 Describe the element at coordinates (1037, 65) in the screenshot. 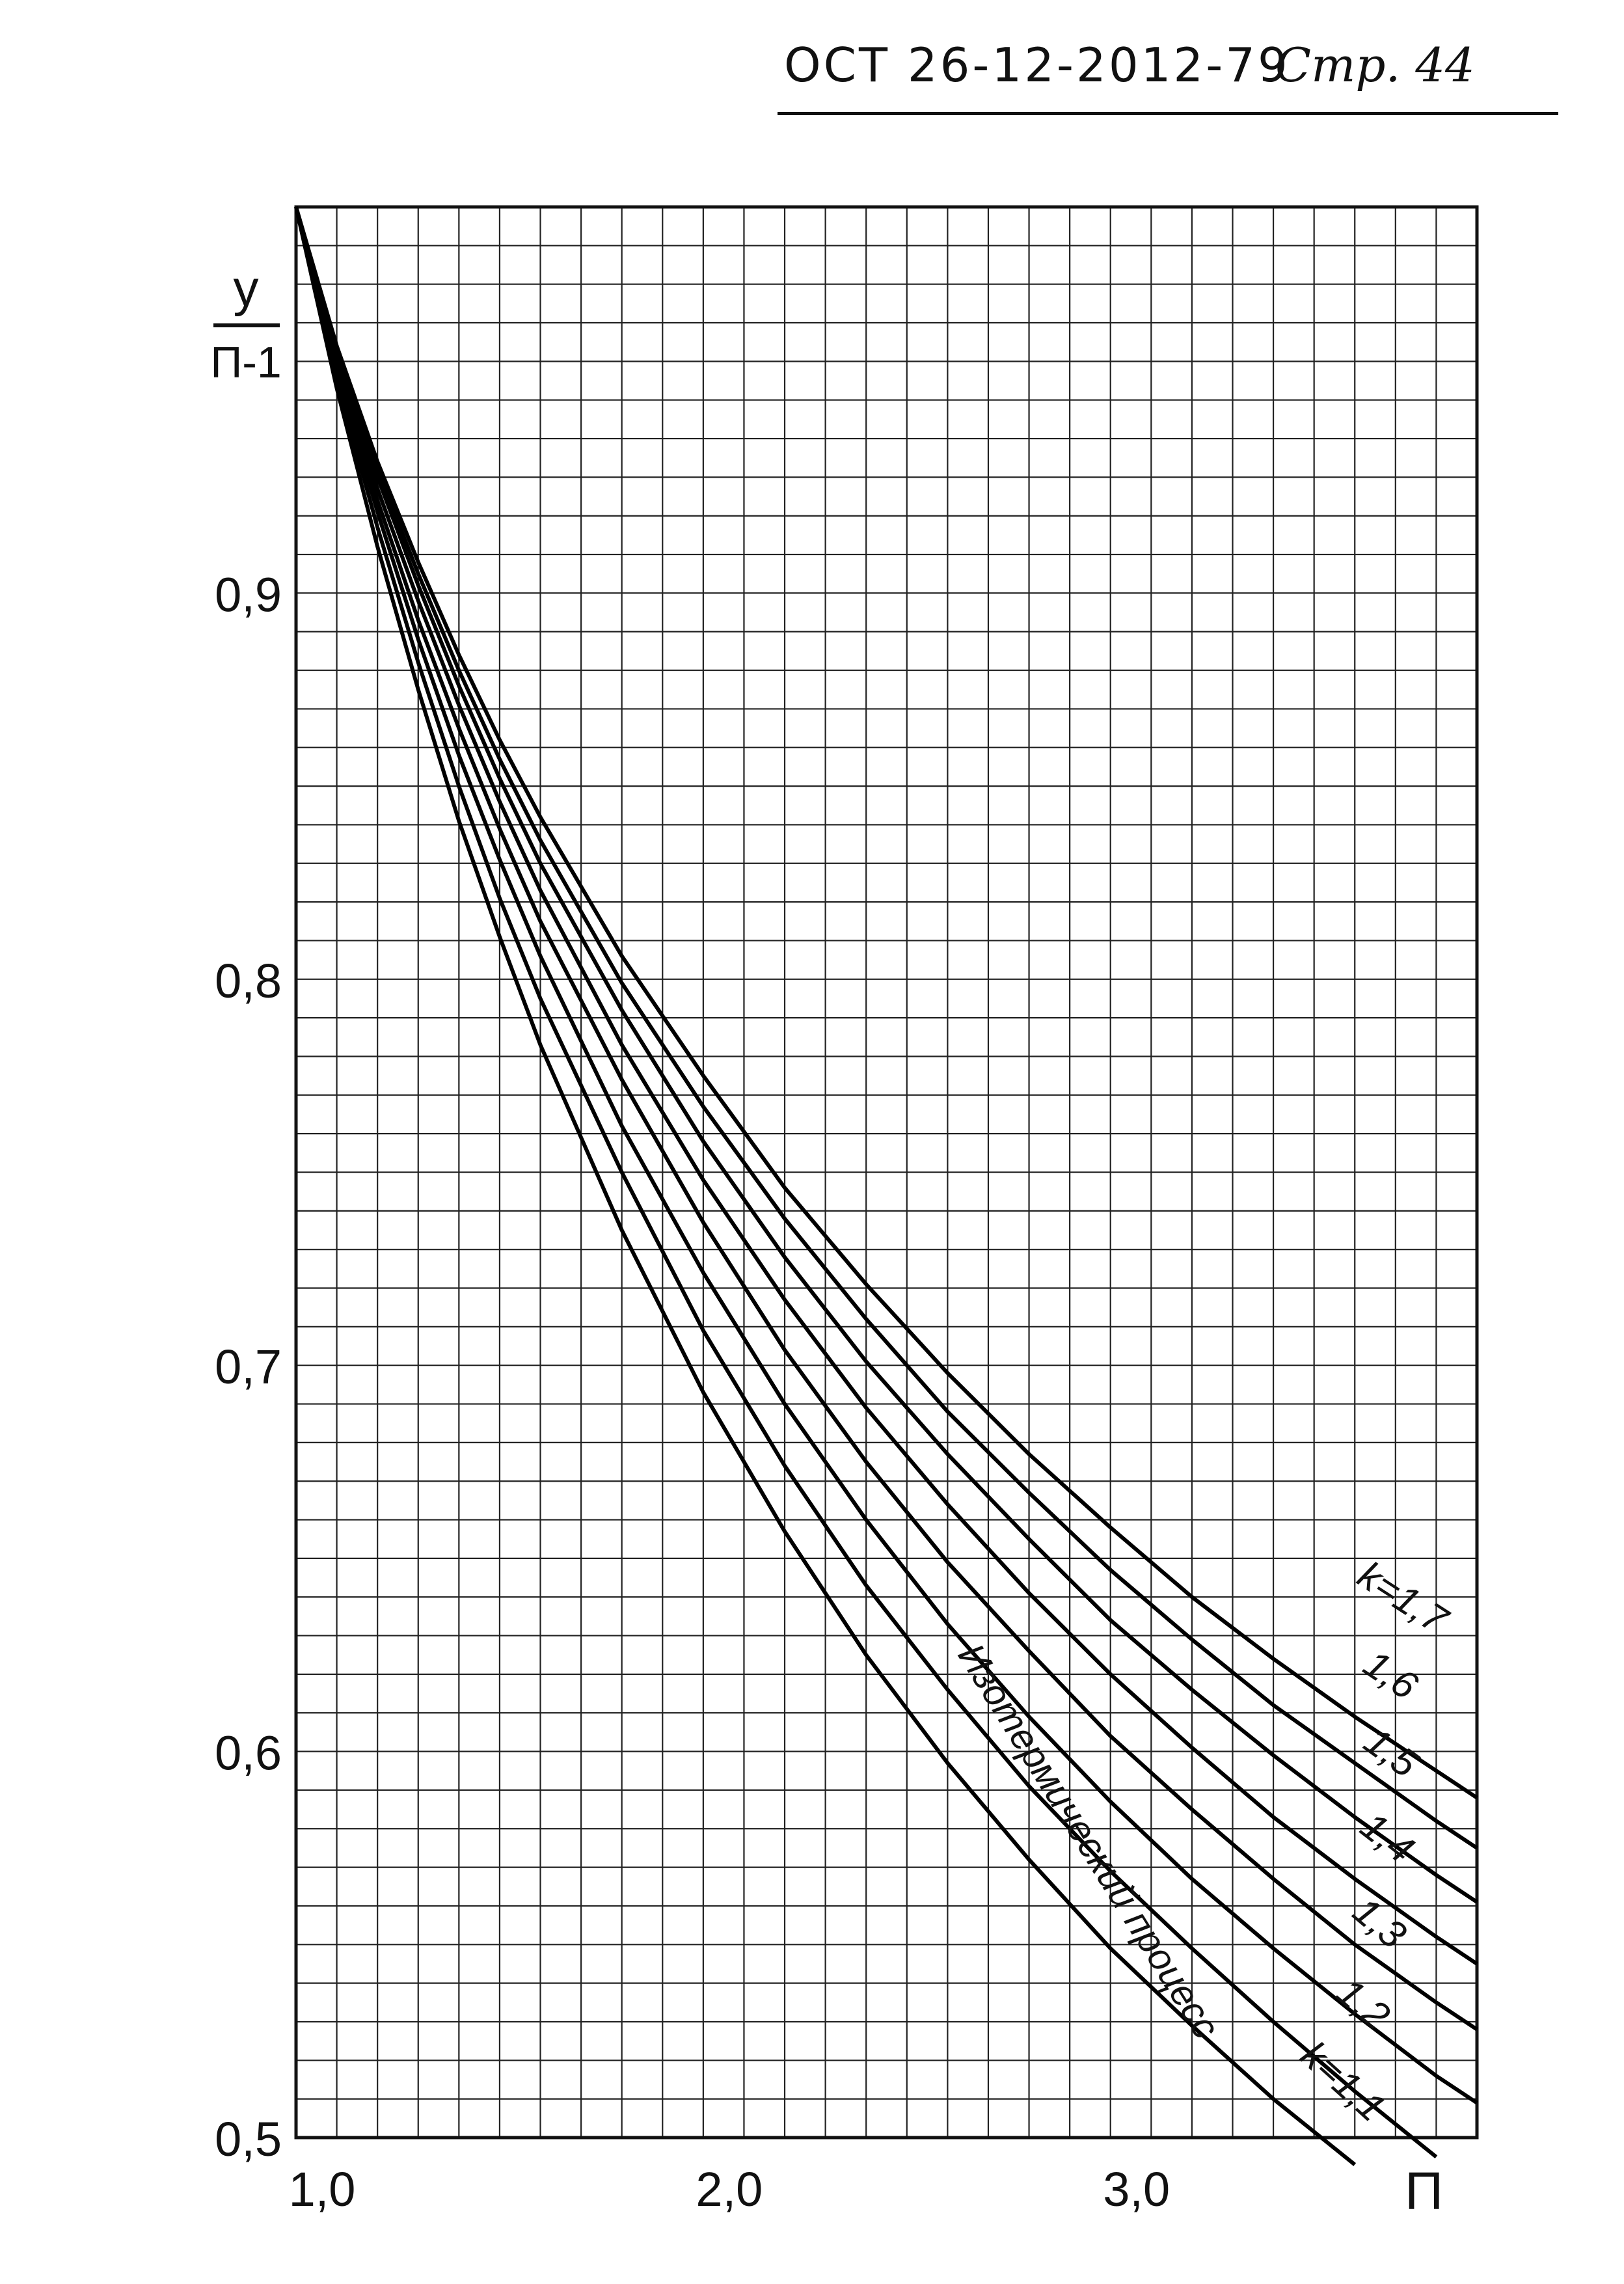

I see `document-number: ОСТ 26-12-2012-79` at that location.